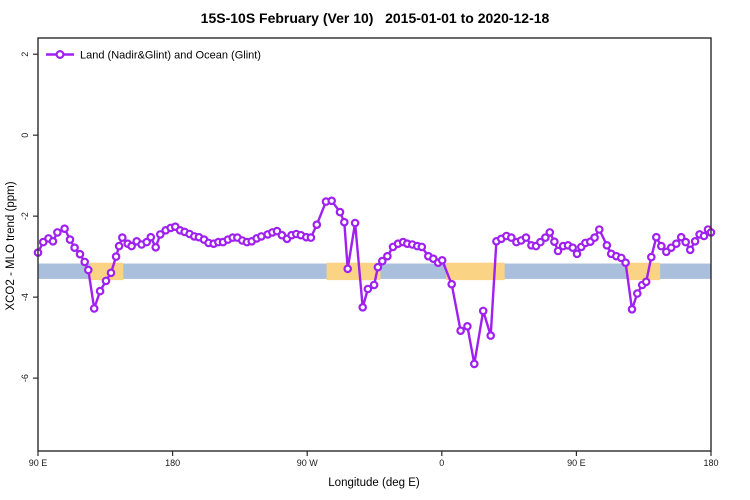  Describe the element at coordinates (441, 463) in the screenshot. I see `x-tick-label: 0` at that location.